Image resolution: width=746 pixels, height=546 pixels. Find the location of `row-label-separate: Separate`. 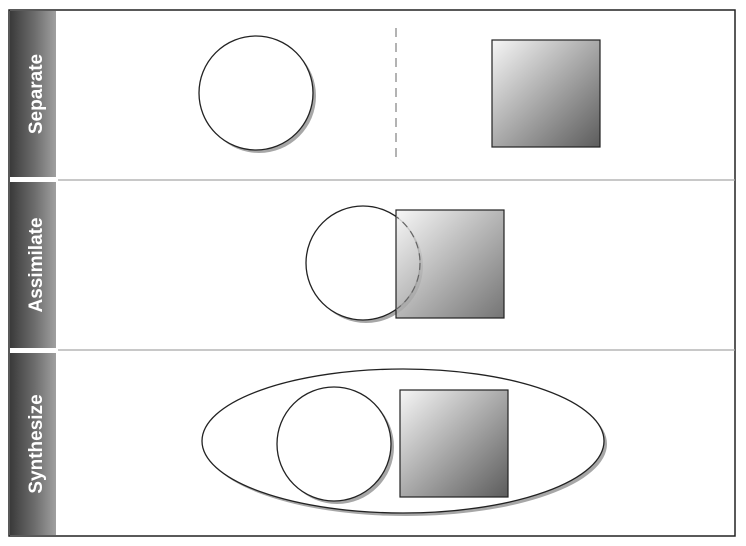

row-label-separate: Separate is located at coordinates (33, 94).